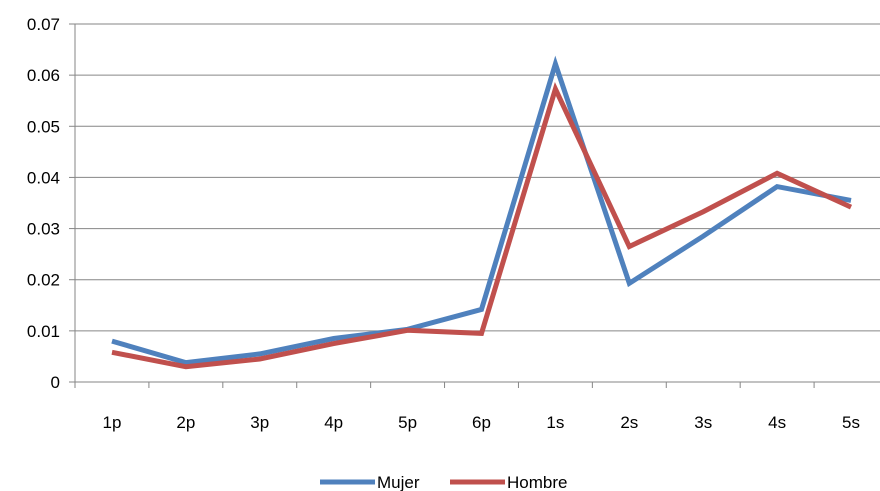  Describe the element at coordinates (851, 422) in the screenshot. I see `x-tick-label: 5s` at that location.